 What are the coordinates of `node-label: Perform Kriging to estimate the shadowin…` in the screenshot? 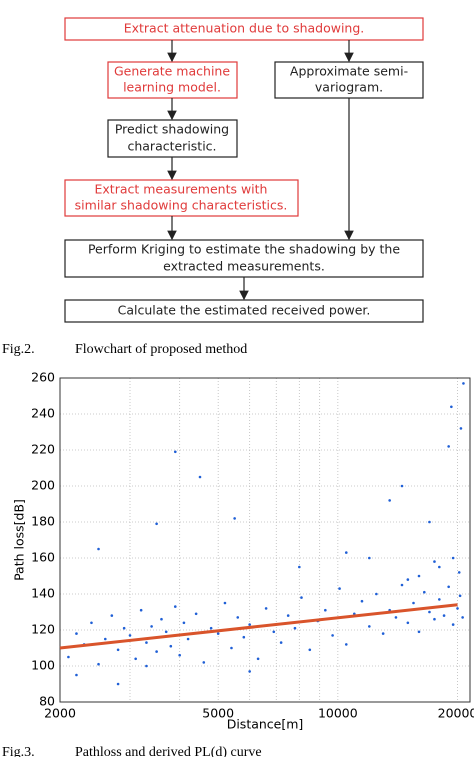 It's located at (244, 249).